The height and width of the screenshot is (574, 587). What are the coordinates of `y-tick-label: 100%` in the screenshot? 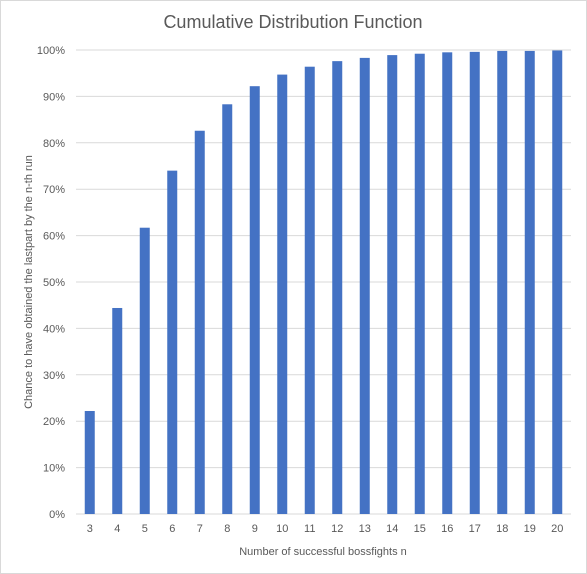 It's located at (51, 51).